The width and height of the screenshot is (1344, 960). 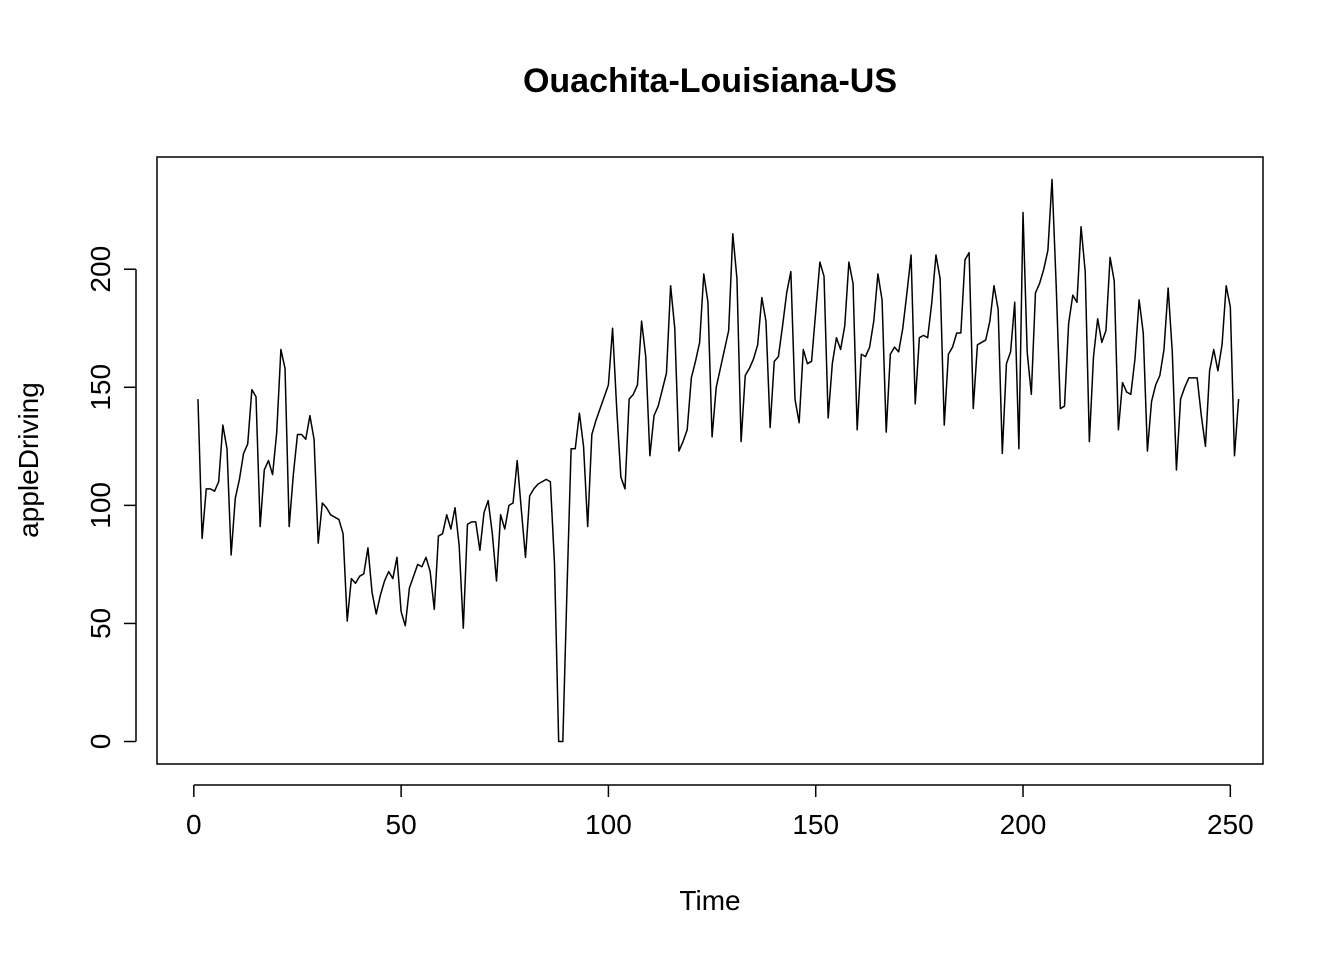 I want to click on y-axis: 0 50 100 150 200, so click(x=111, y=498).